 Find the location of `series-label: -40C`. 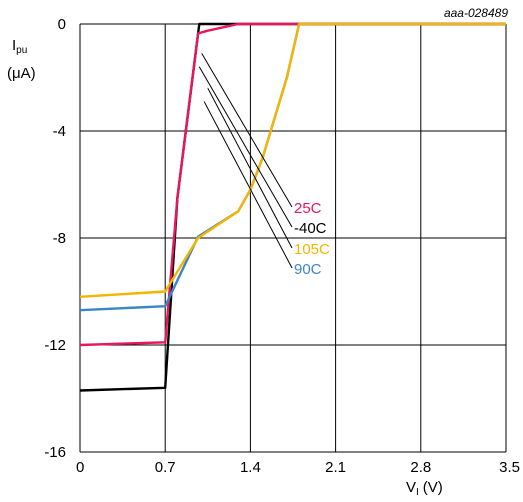

series-label: -40C is located at coordinates (310, 228).